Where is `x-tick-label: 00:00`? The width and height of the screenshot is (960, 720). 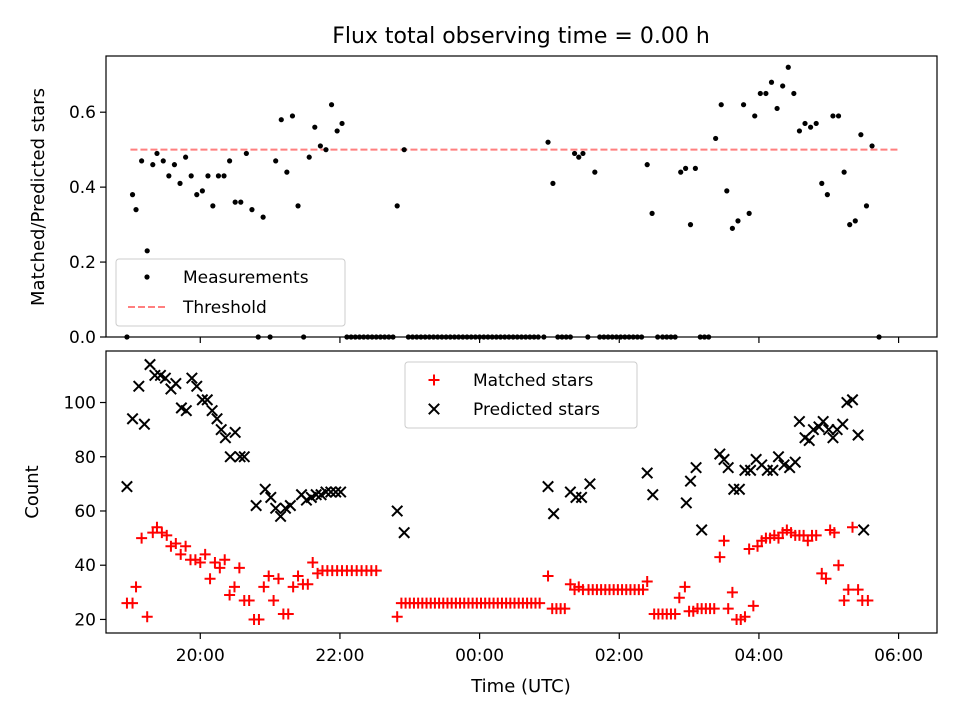 x-tick-label: 00:00 is located at coordinates (479, 656).